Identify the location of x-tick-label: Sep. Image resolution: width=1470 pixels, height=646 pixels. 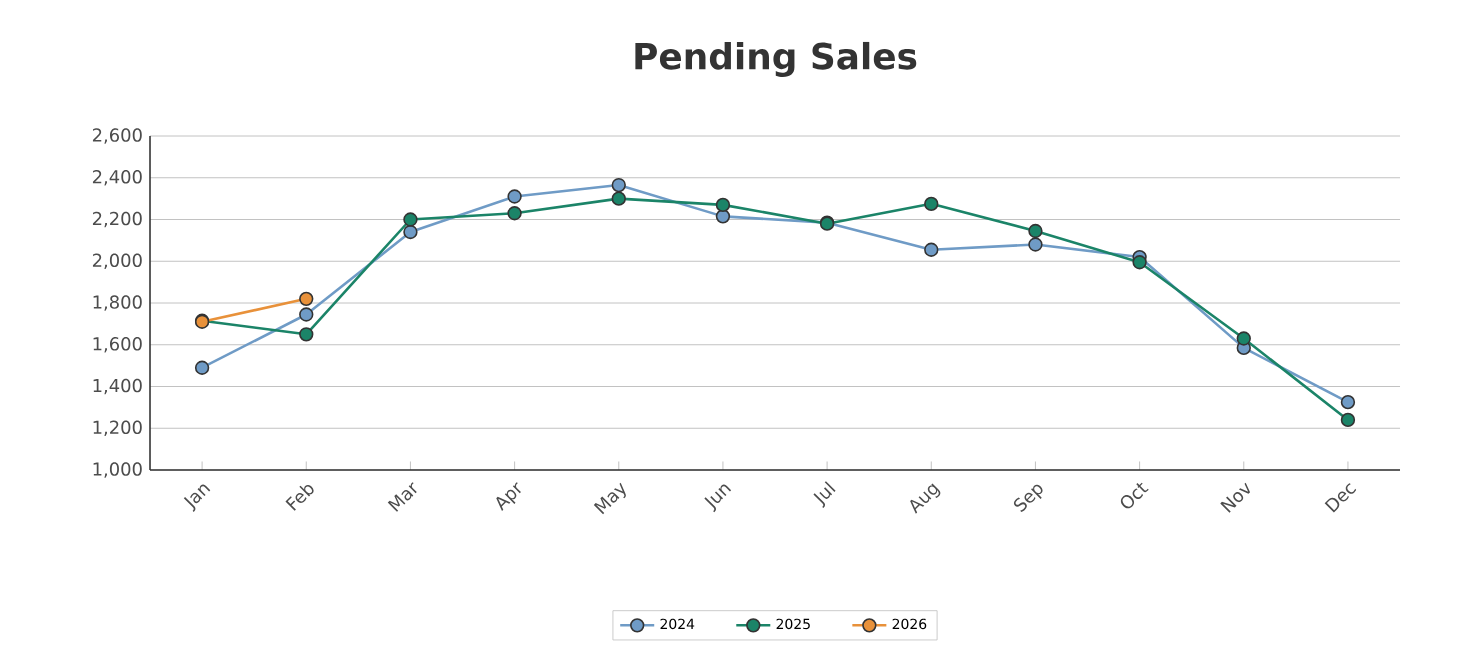
(1028, 498).